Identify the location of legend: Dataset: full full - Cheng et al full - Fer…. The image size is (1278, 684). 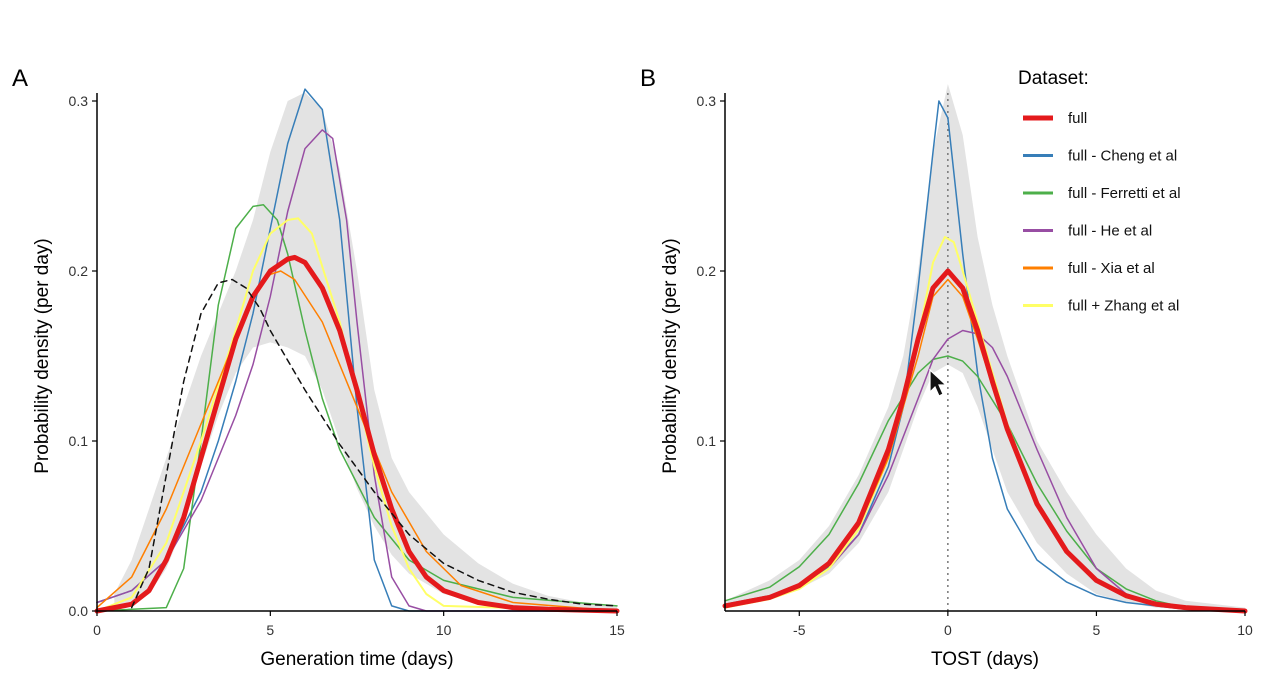
(1099, 191).